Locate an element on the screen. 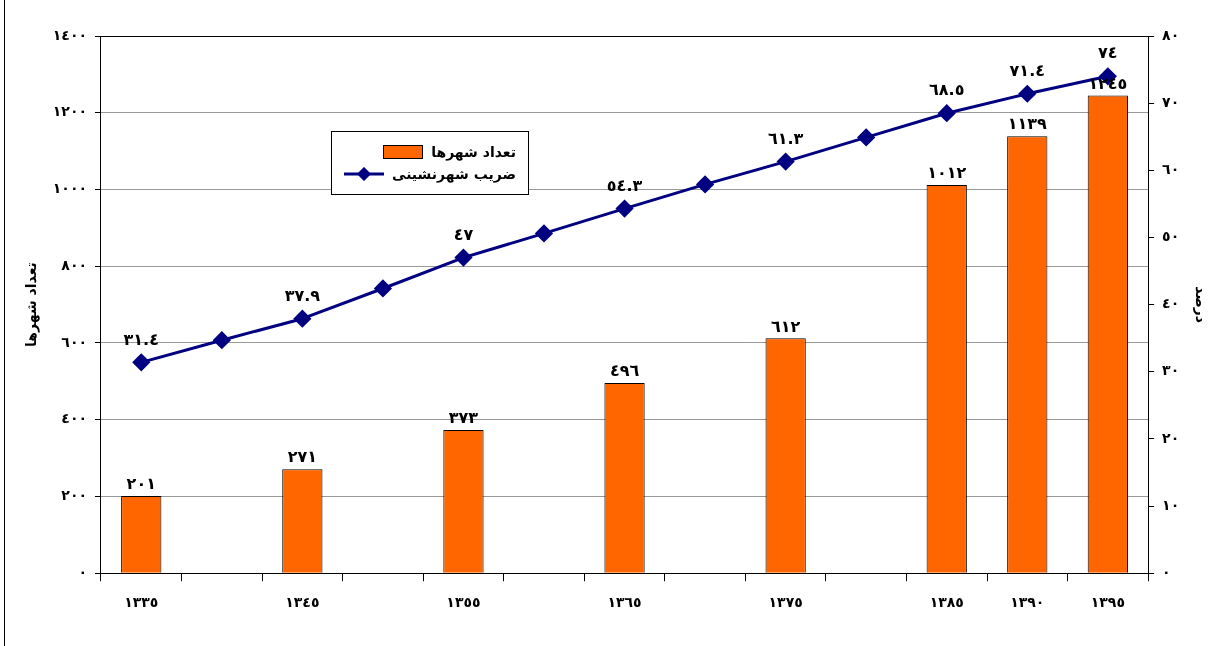 Image resolution: width=1232 pixels, height=646 pixels. data-label: ١٠١٢ is located at coordinates (947, 173).